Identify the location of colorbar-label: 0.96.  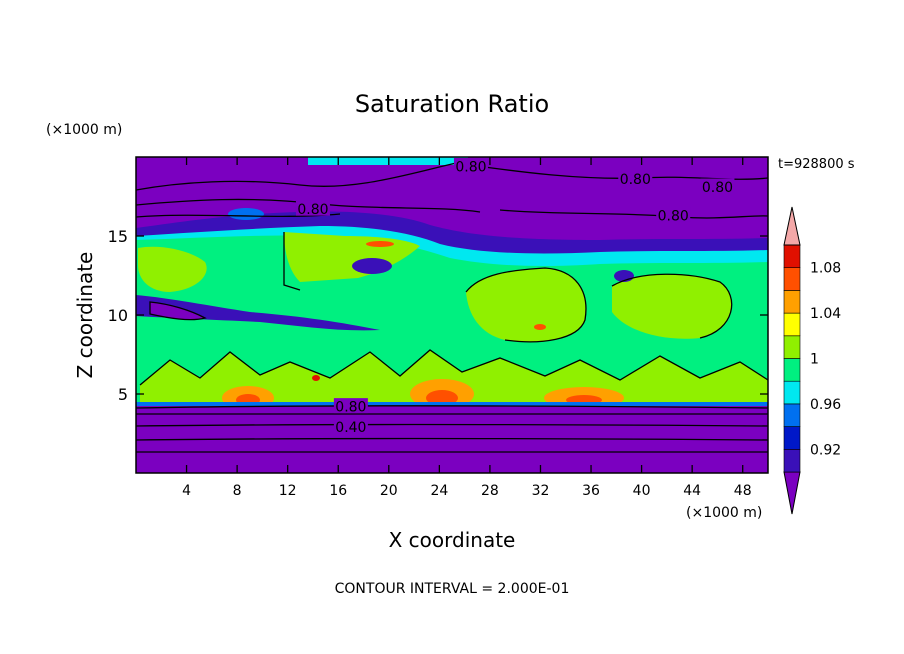
(825, 405).